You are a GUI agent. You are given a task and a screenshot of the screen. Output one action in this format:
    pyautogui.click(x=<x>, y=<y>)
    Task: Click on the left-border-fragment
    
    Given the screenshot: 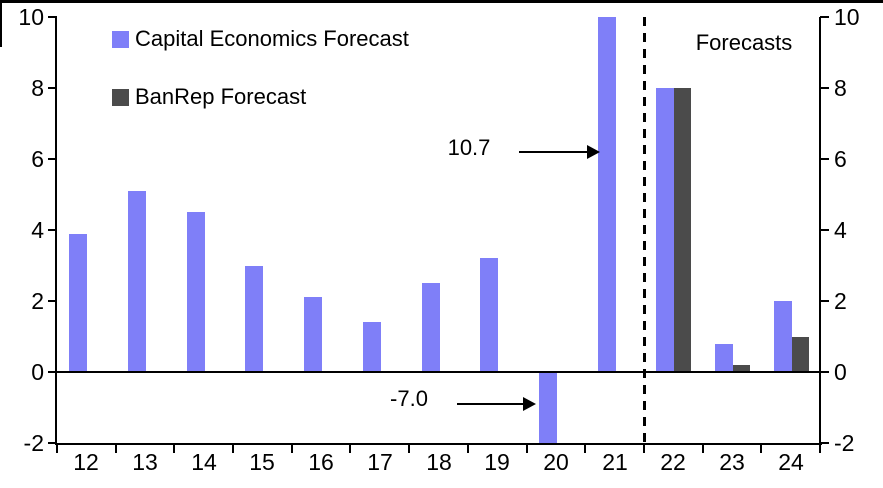 What is the action you would take?
    pyautogui.click(x=1, y=23)
    